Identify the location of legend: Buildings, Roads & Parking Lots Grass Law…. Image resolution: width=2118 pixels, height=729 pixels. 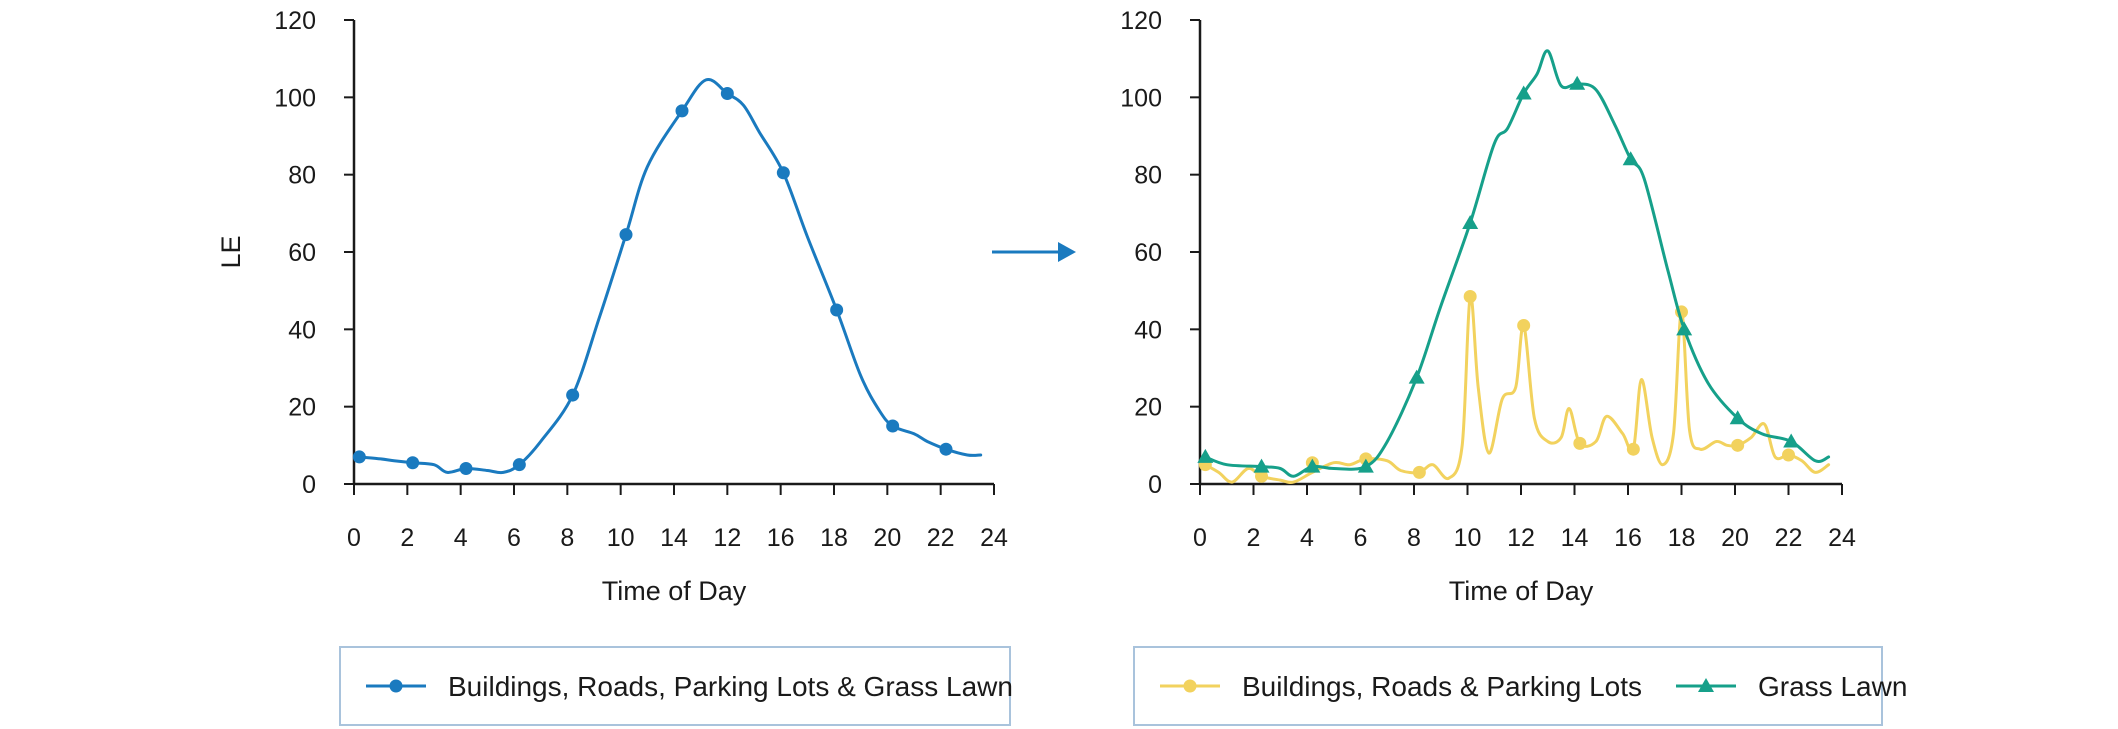
(1520, 686).